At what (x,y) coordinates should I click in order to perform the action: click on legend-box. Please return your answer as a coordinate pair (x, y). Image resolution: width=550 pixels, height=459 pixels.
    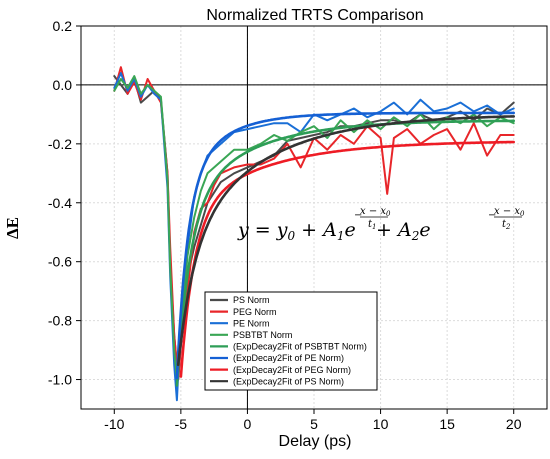
    Looking at the image, I should click on (291, 341).